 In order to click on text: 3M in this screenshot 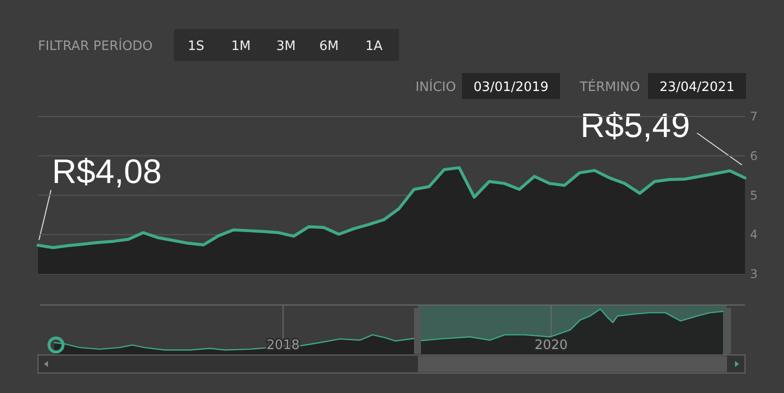, I will do `click(286, 46)`.